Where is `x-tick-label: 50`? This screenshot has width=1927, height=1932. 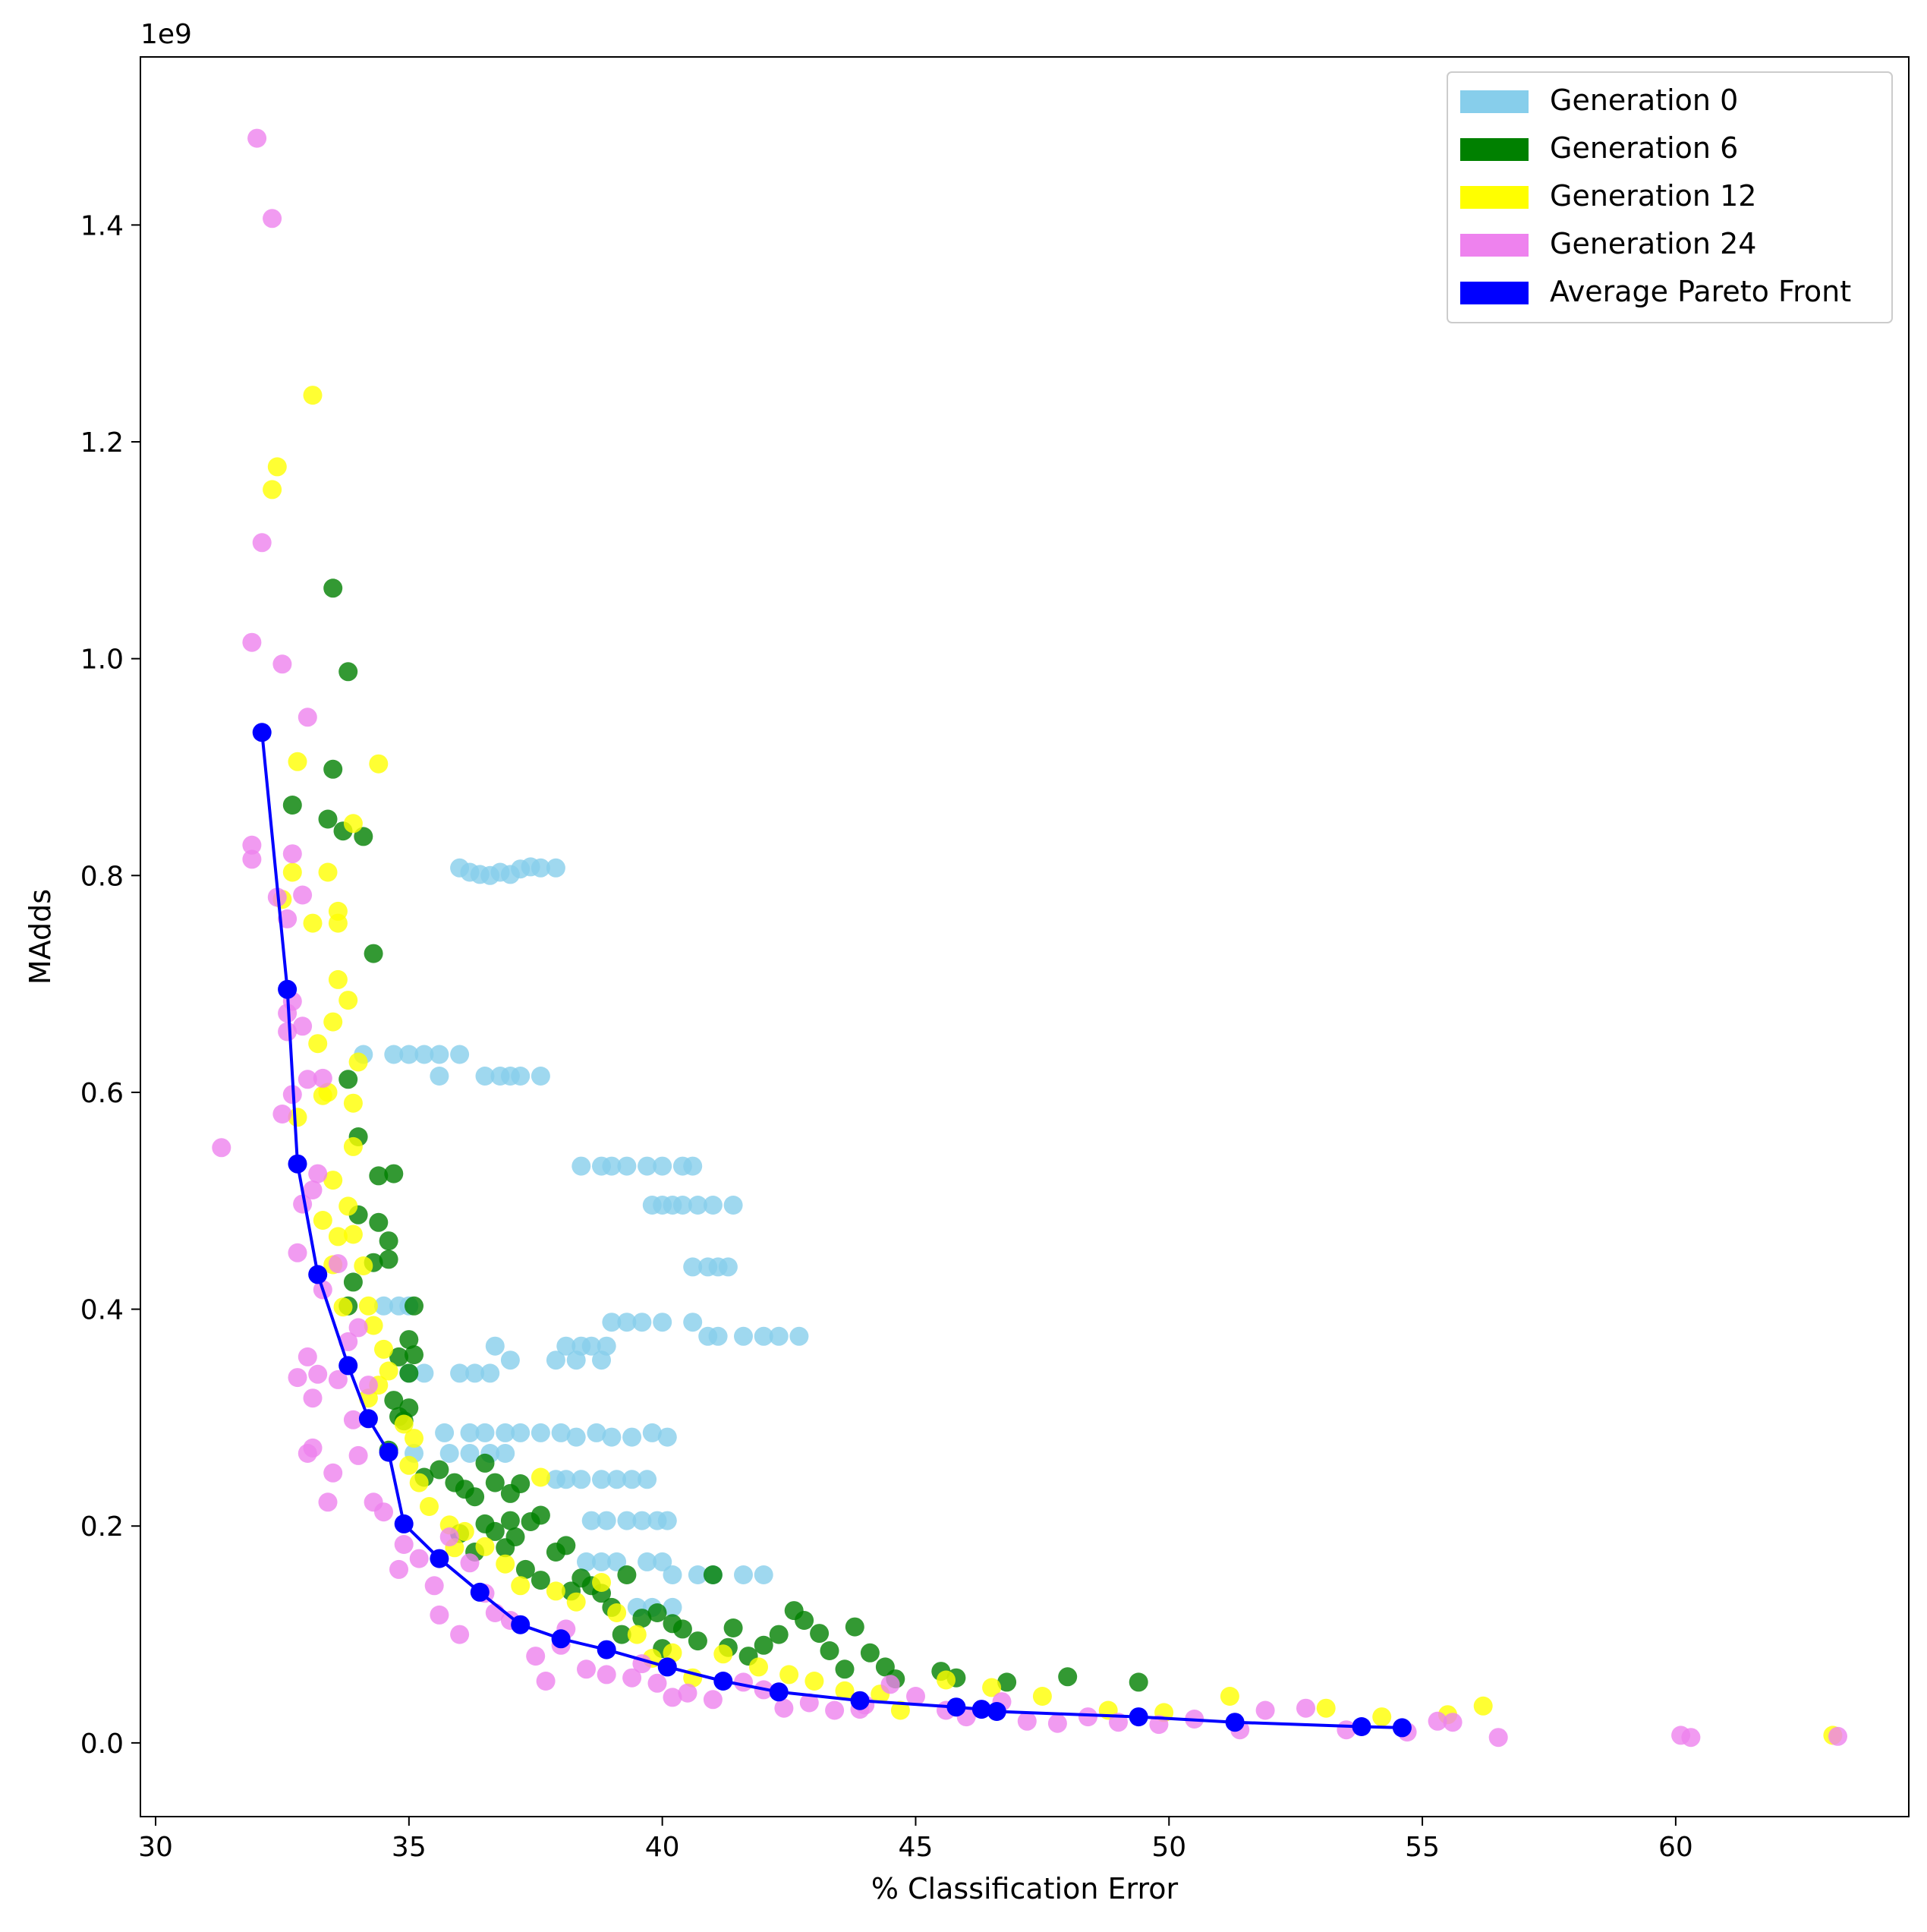 x-tick-label: 50 is located at coordinates (1168, 1848).